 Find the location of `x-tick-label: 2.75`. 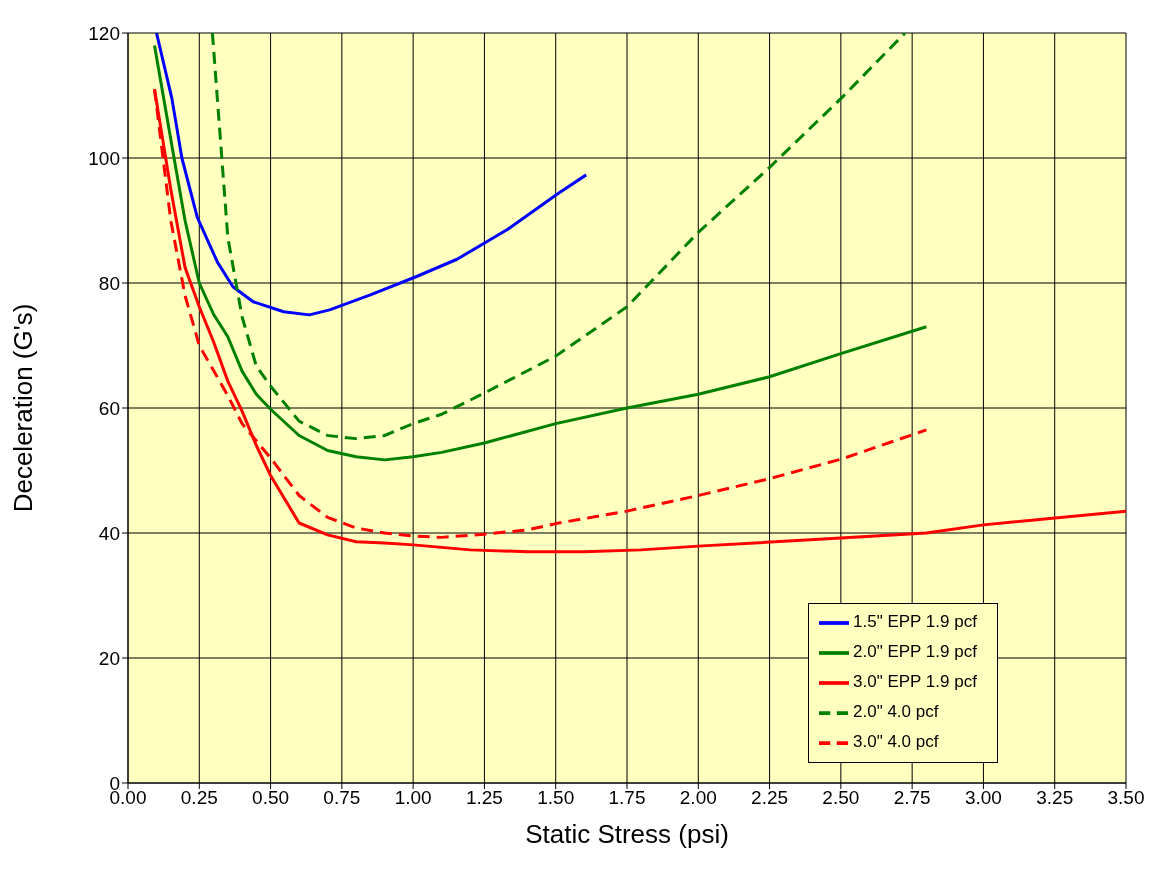

x-tick-label: 2.75 is located at coordinates (912, 798).